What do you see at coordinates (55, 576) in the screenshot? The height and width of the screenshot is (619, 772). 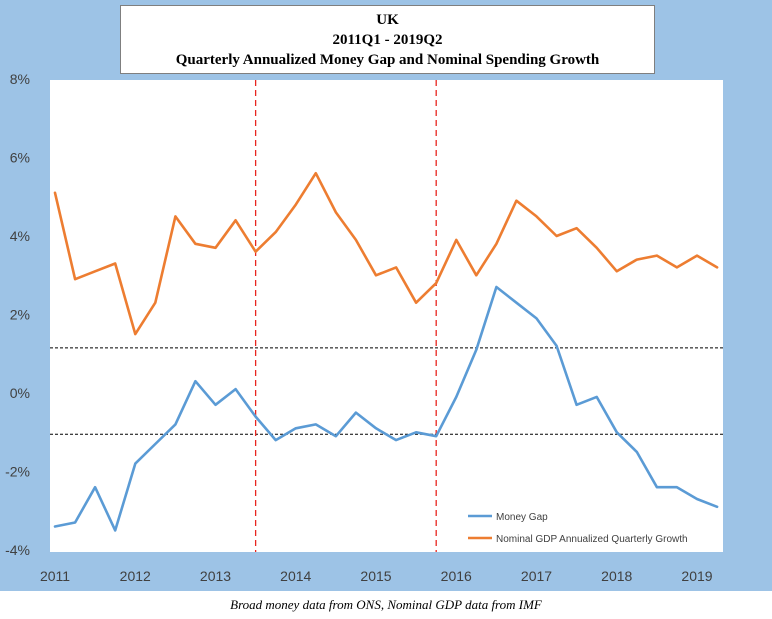 I see `x-tick-label: 2011` at bounding box center [55, 576].